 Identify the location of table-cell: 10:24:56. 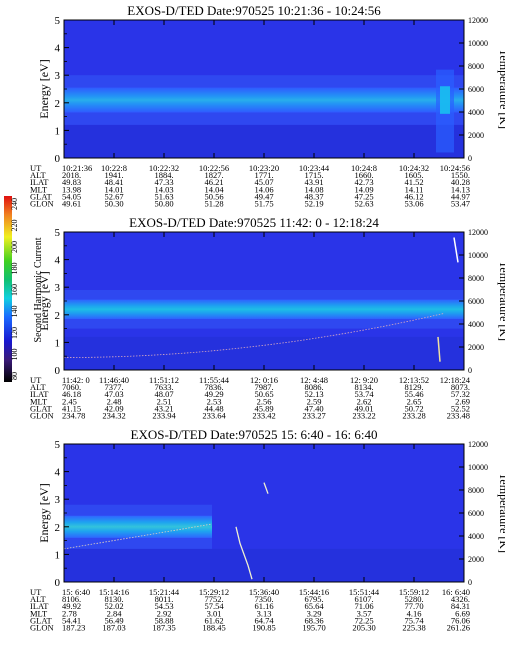
(455, 168).